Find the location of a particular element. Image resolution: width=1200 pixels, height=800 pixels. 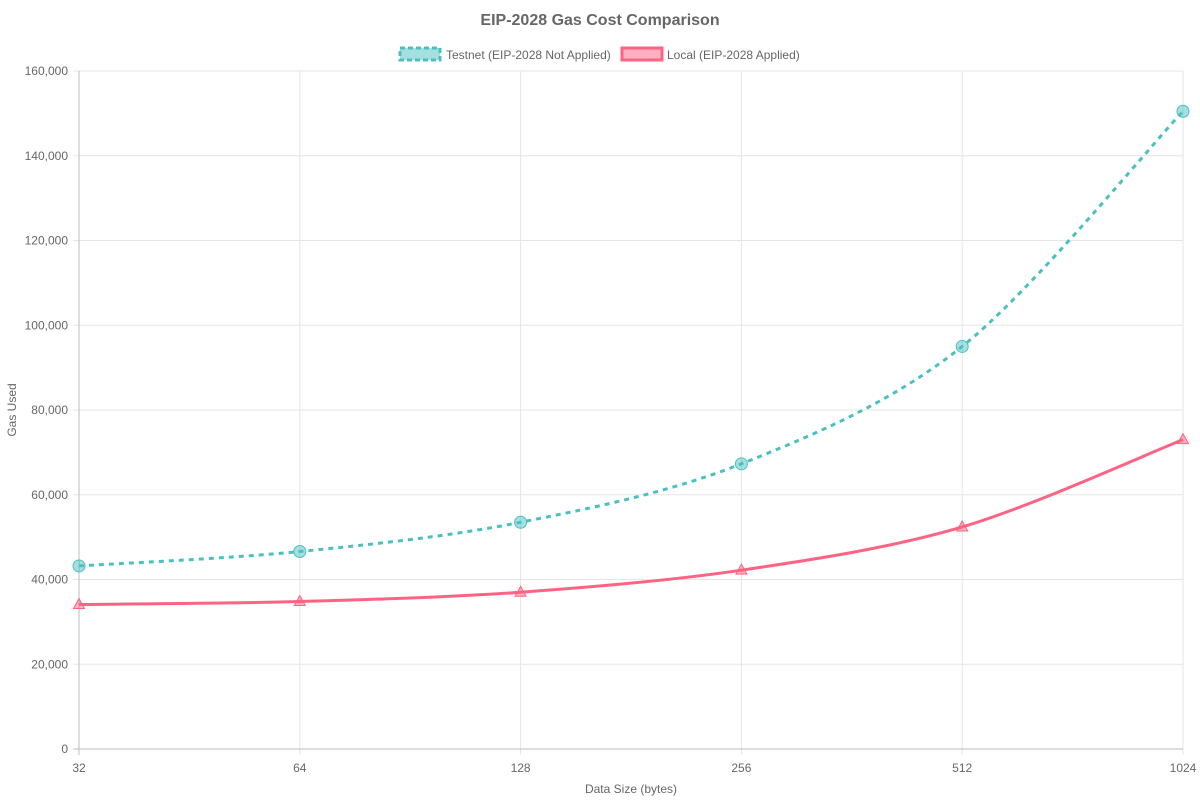

x-axis-label: Data Size (bytes) is located at coordinates (631, 789).